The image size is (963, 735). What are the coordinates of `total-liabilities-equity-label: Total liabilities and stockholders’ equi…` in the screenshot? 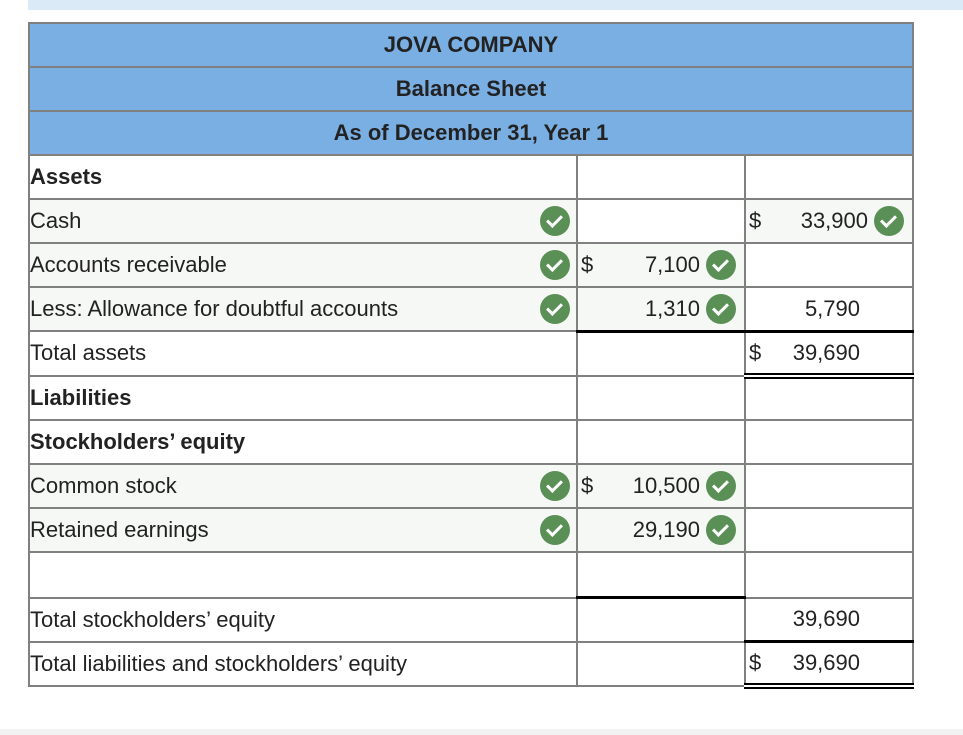 It's located at (303, 663).